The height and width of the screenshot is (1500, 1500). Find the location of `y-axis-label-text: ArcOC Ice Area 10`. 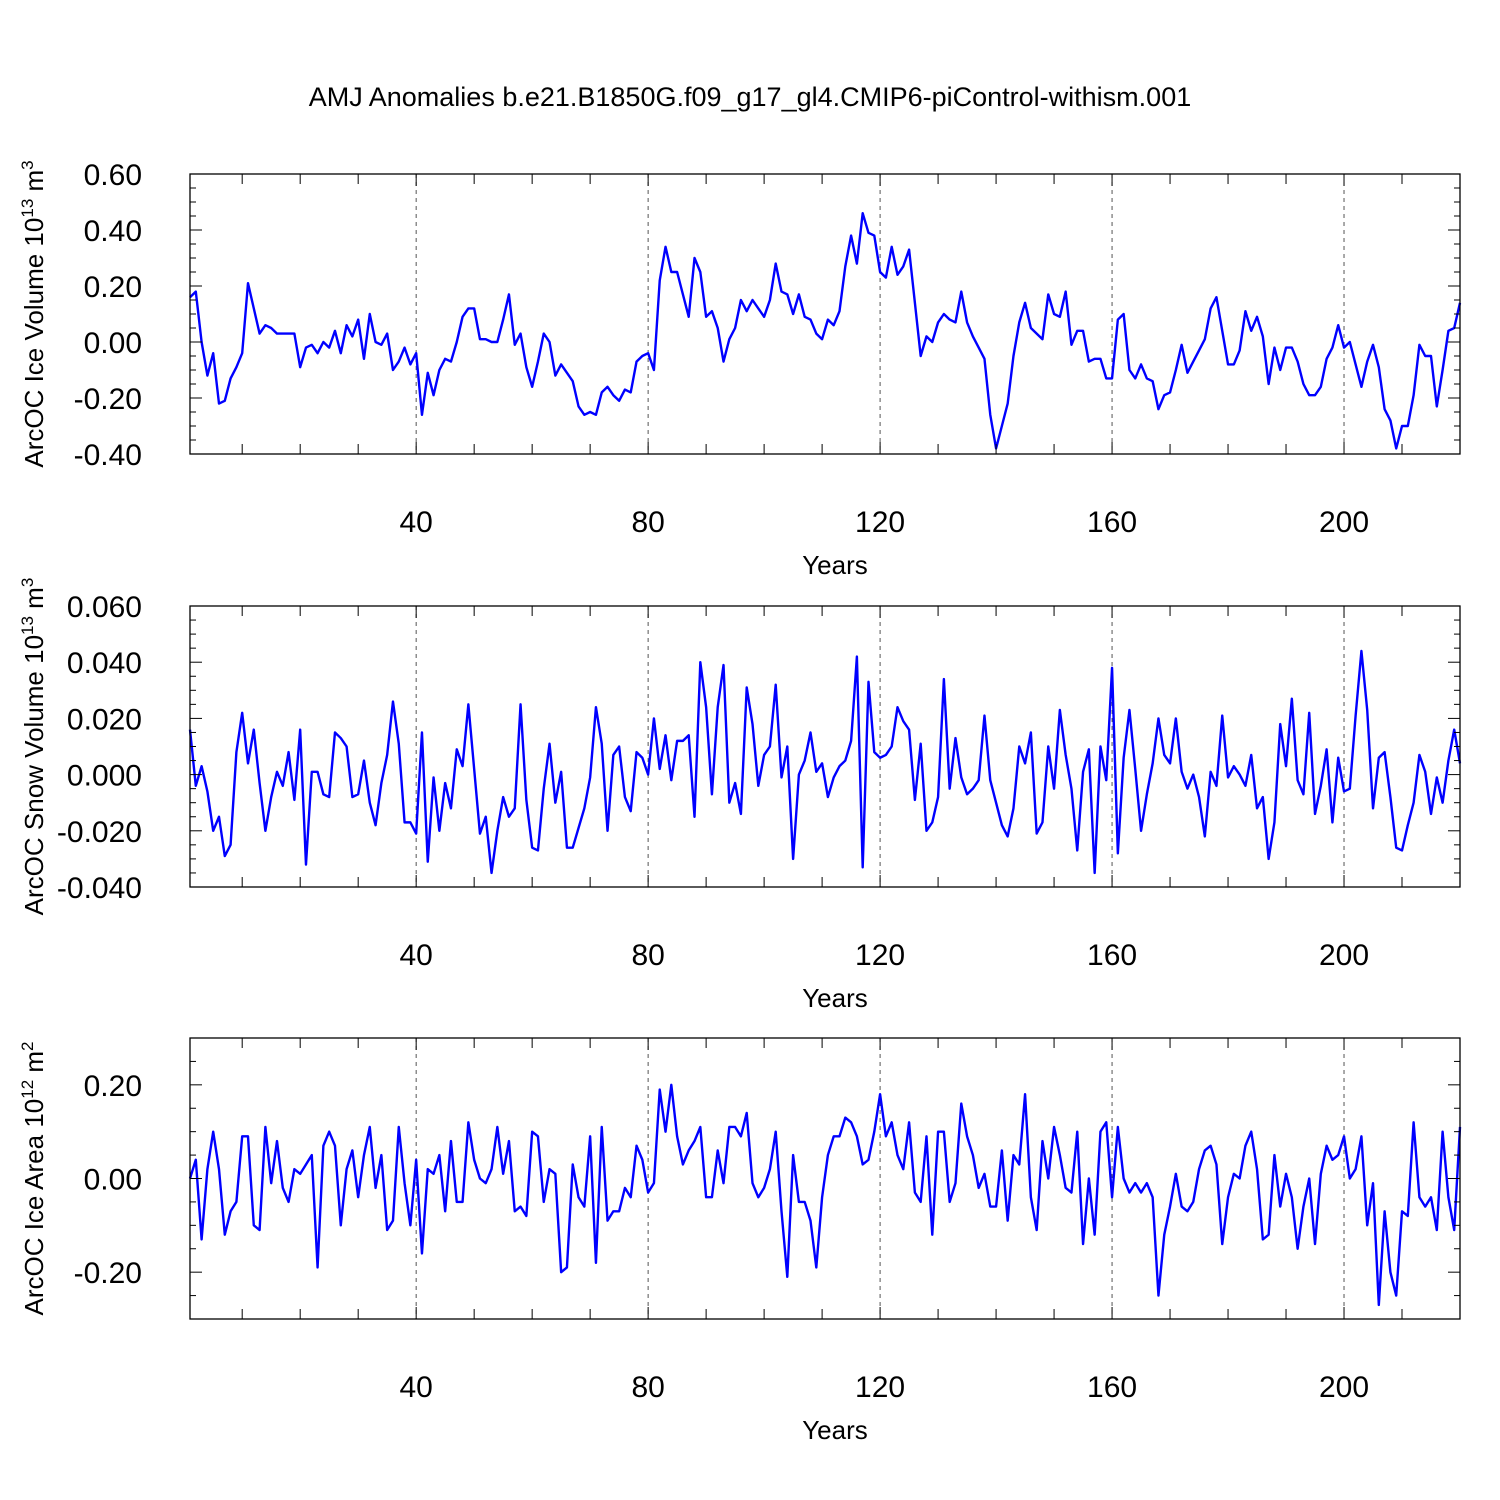

y-axis-label-text: ArcOC Ice Area 10 is located at coordinates (34, 1207).